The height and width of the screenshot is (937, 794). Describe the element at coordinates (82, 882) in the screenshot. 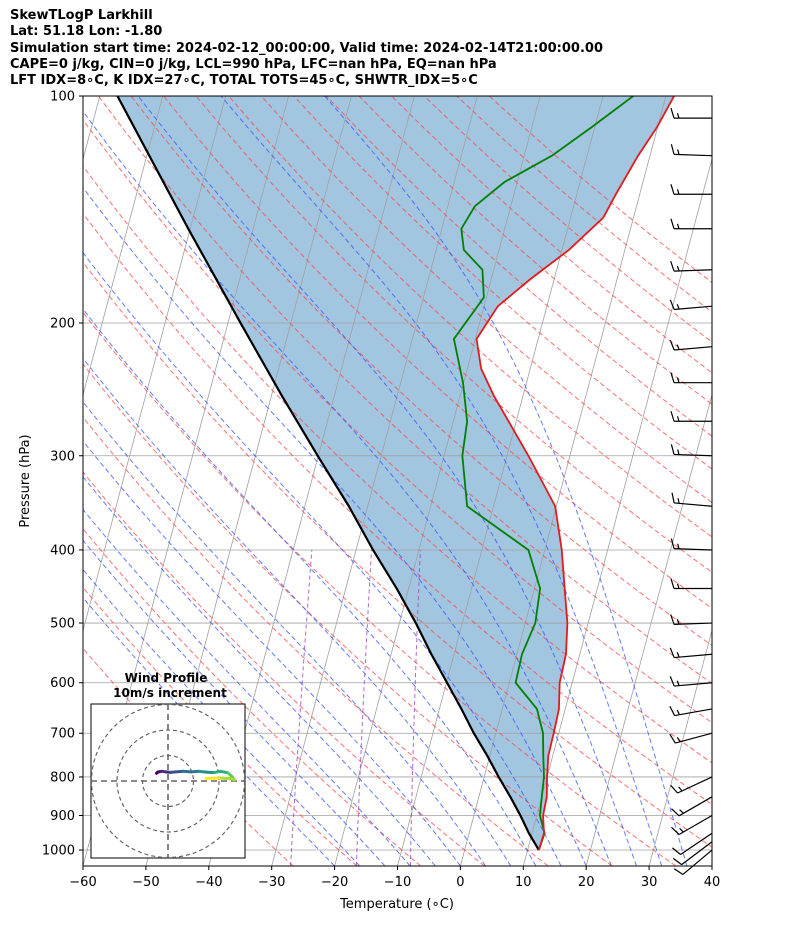

I see `x-tick-label: −60` at that location.